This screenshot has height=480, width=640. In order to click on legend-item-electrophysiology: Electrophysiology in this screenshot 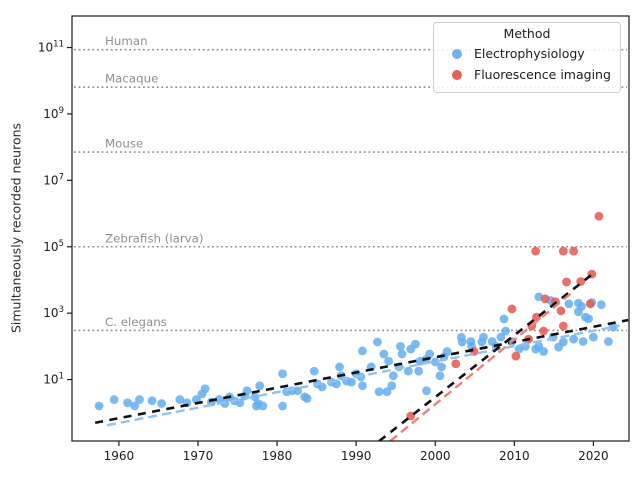, I will do `click(527, 53)`.